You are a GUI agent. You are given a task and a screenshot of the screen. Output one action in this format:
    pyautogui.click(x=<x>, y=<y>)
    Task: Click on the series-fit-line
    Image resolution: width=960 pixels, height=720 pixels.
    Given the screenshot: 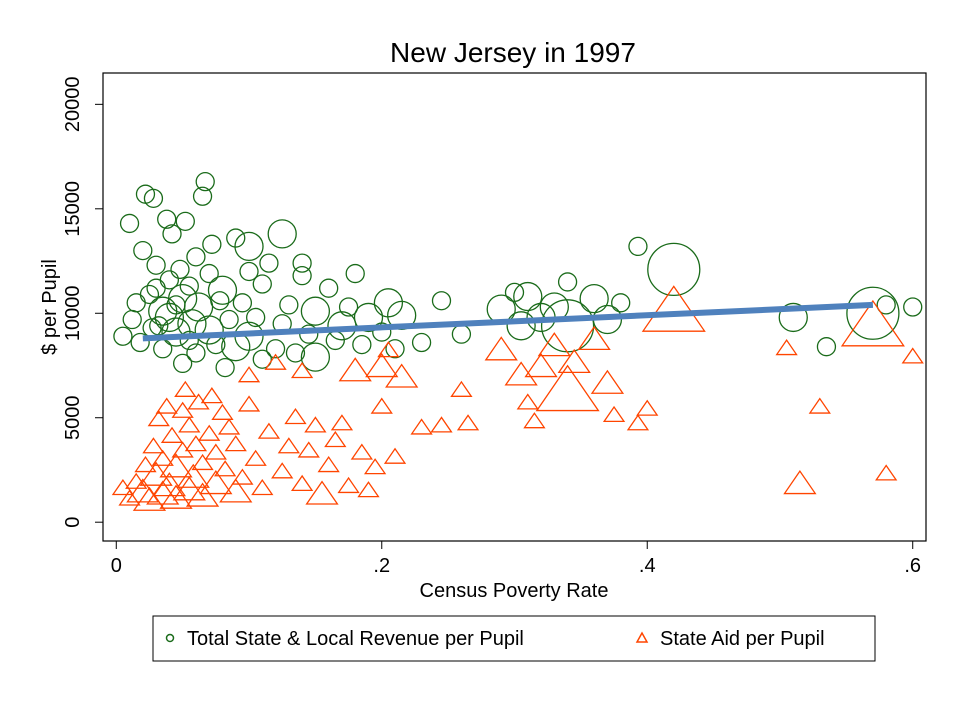 What is the action you would take?
    pyautogui.click(x=508, y=321)
    